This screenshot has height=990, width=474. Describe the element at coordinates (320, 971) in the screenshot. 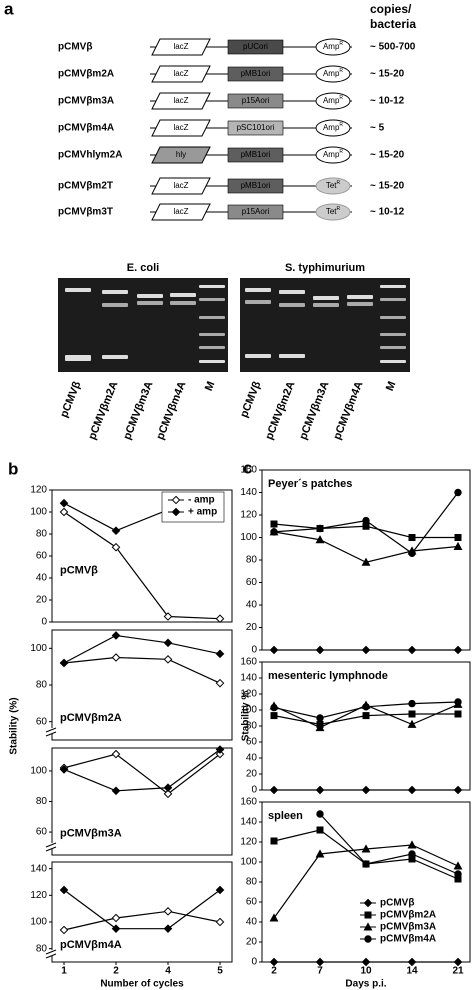

I see `x-tick-label: 7` at that location.